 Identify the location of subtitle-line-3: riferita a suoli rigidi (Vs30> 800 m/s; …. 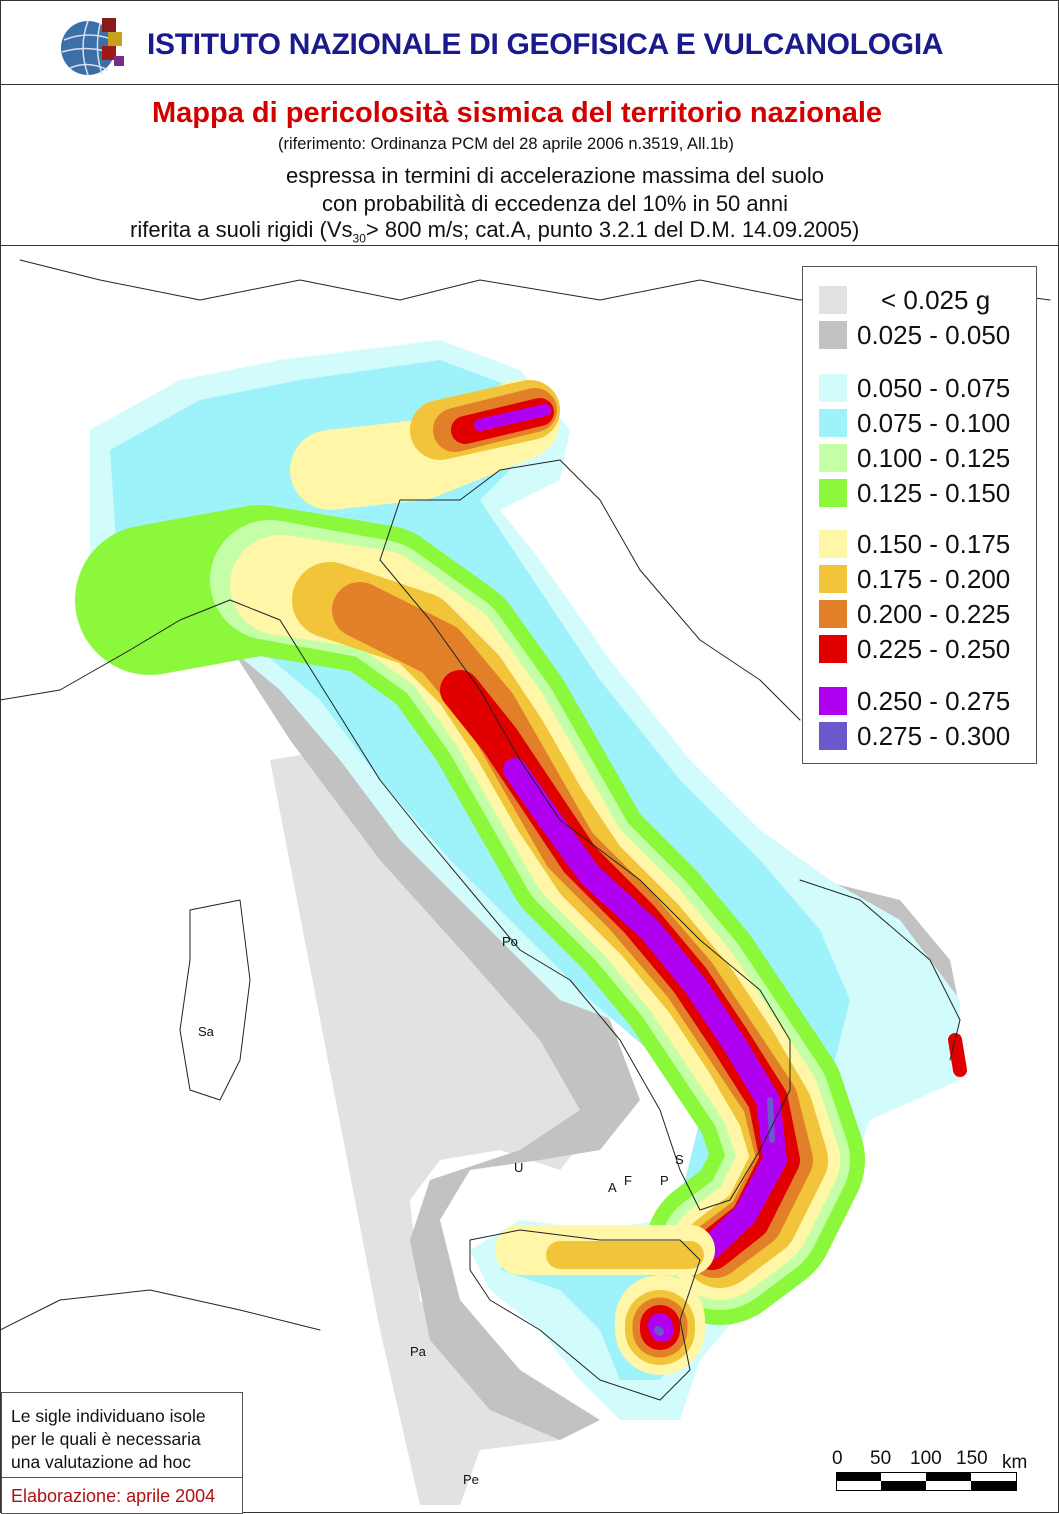
(494, 231).